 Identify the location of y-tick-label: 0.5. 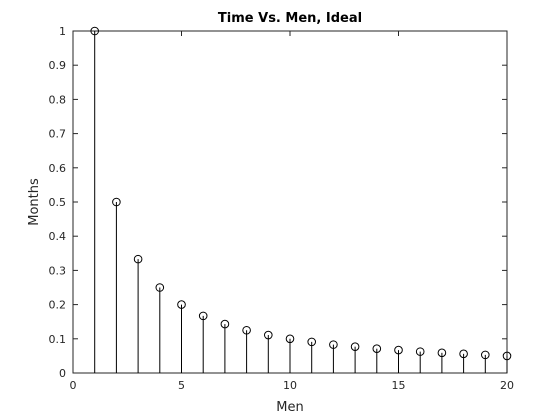
(58, 202).